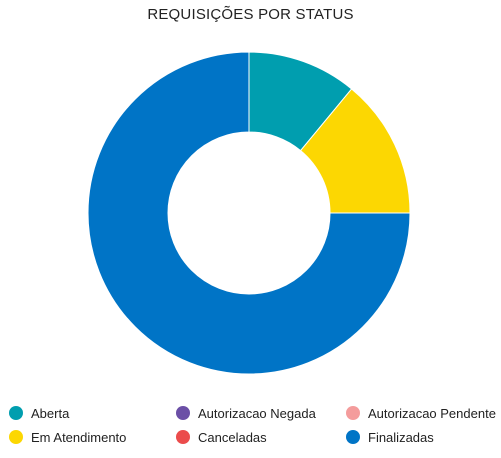 Image resolution: width=501 pixels, height=458 pixels. Describe the element at coordinates (353, 413) in the screenshot. I see `legend-dot-autorizacao-pendente` at that location.